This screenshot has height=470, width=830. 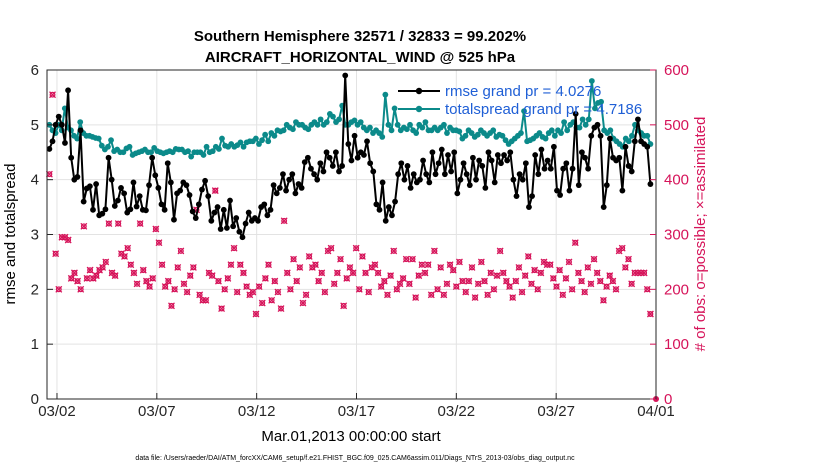 I want to click on right-tick-label: 500, so click(x=676, y=125).